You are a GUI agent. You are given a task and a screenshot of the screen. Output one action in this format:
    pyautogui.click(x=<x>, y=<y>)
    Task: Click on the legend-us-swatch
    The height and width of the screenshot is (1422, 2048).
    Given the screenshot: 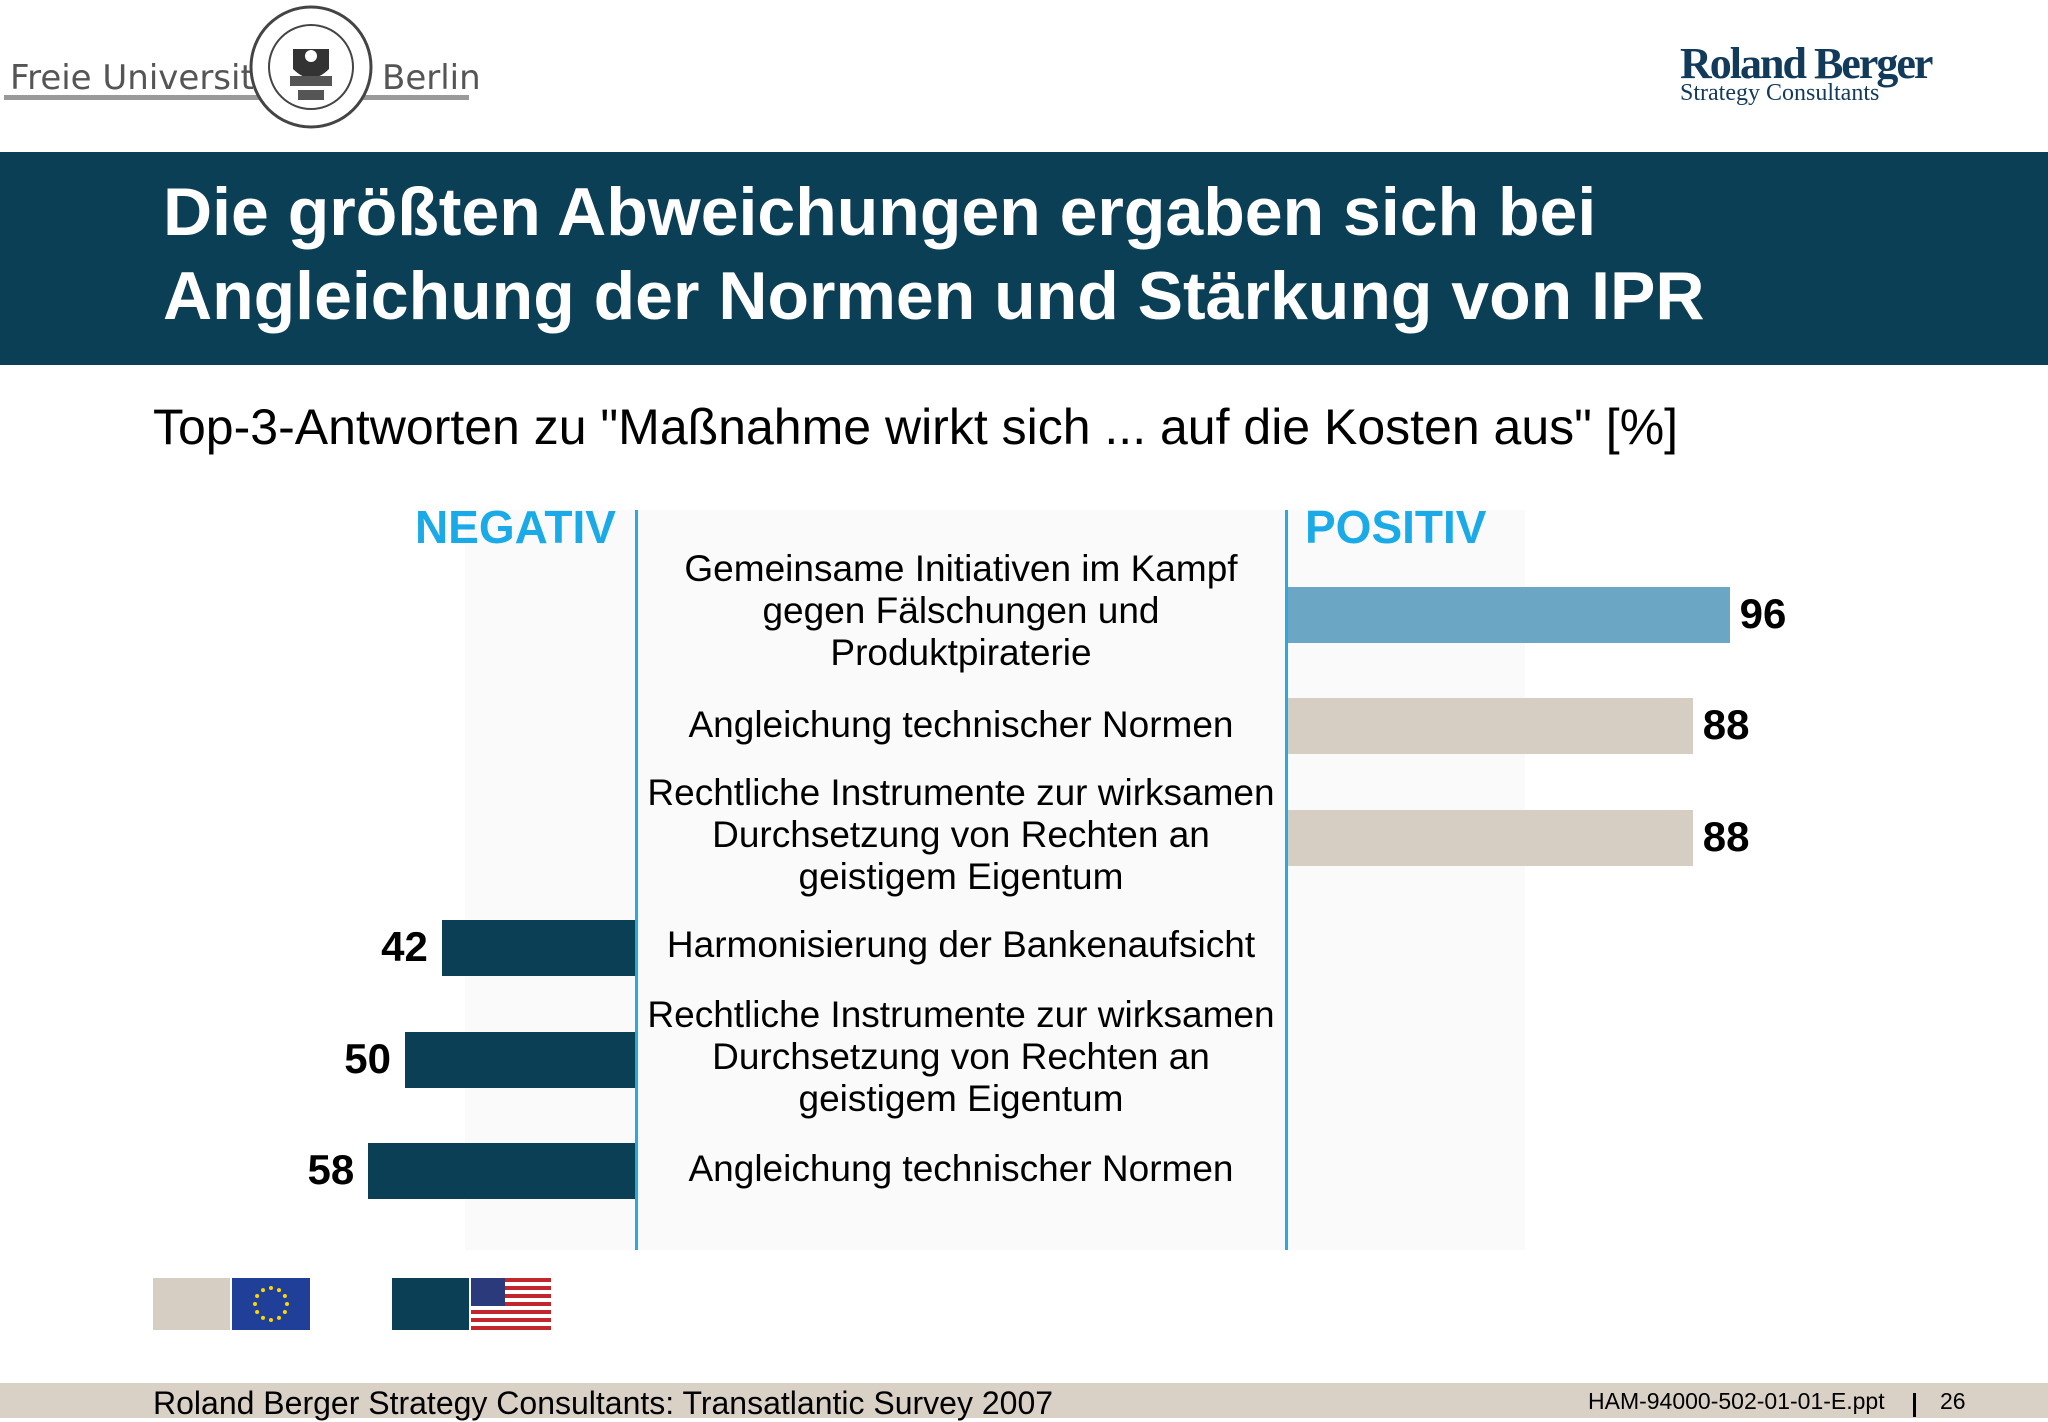 What is the action you would take?
    pyautogui.click(x=430, y=1304)
    